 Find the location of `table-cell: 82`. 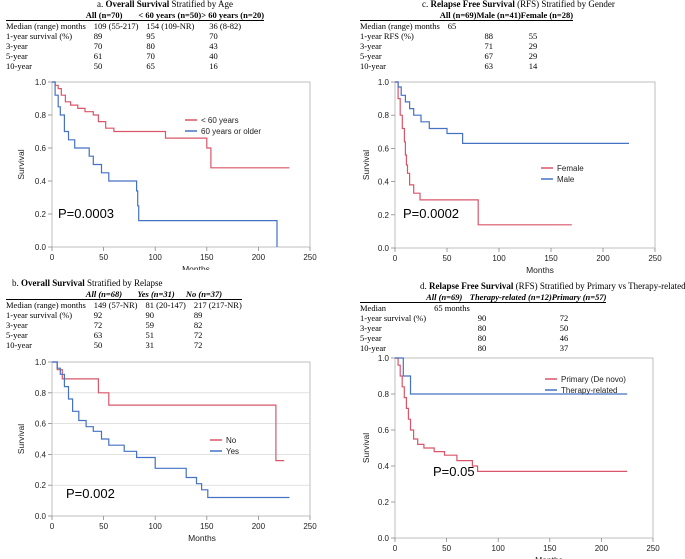

table-cell: 82 is located at coordinates (198, 325).